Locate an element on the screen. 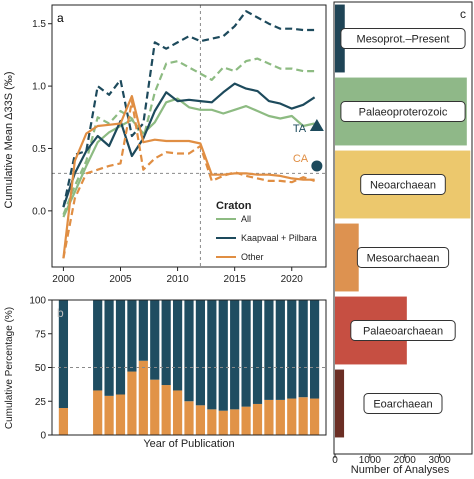 This screenshot has height=479, width=474. label-neoarchaean: Neoarchaean is located at coordinates (403, 186).